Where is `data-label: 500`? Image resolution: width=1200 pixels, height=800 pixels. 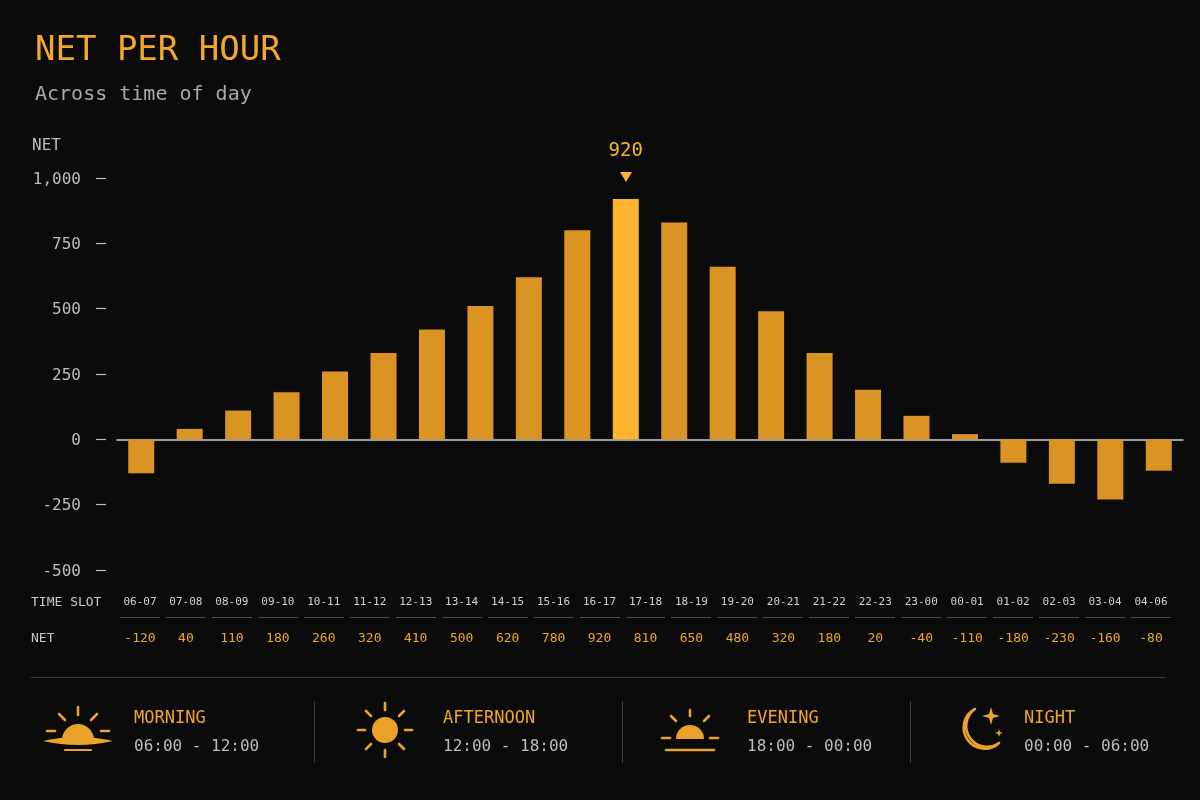
data-label: 500 is located at coordinates (461, 638).